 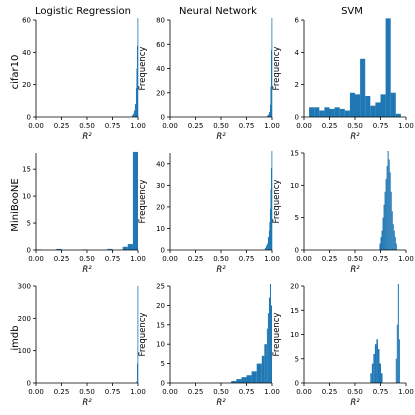 What do you see at coordinates (343, 213) in the screenshot?
I see `histogram-panel-6: 0.00 0.25 0.50 0.75 1.00 0 5 10 15 R² Frequency` at bounding box center [343, 213].